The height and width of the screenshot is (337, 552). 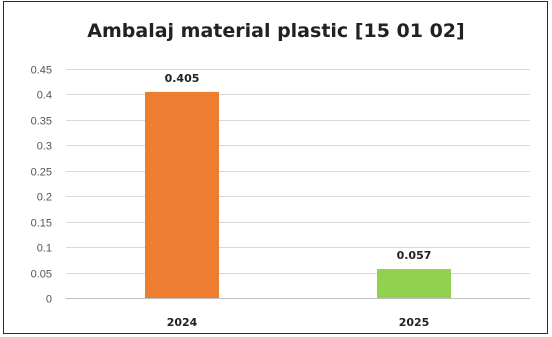 I want to click on y-tick-label: 0.4, so click(x=44, y=96).